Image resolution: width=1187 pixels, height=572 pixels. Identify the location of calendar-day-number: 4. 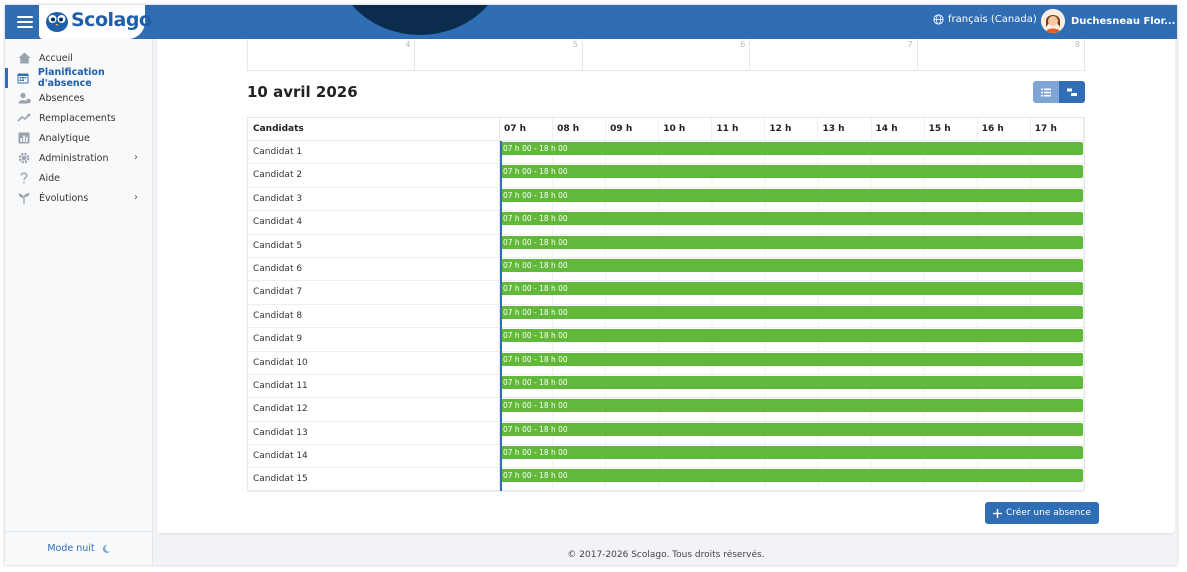
(408, 44).